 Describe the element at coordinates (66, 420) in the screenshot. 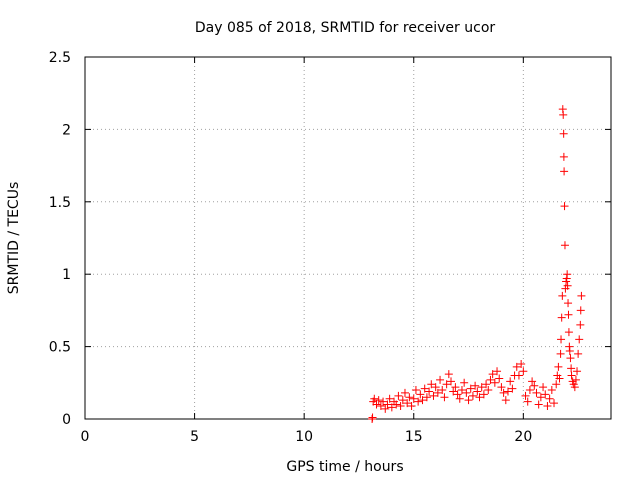

I see `y-tick-label: 0` at that location.